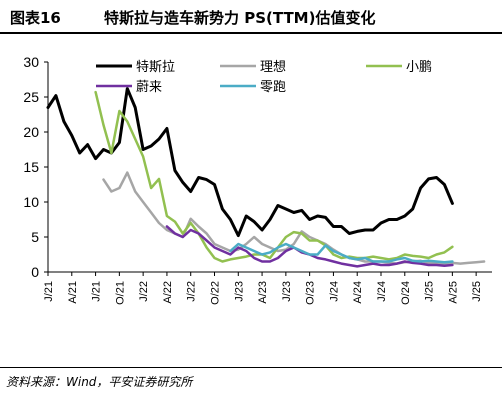 The image size is (502, 400). Describe the element at coordinates (168, 292) in the screenshot. I see `x-tick-label: A/22` at that location.